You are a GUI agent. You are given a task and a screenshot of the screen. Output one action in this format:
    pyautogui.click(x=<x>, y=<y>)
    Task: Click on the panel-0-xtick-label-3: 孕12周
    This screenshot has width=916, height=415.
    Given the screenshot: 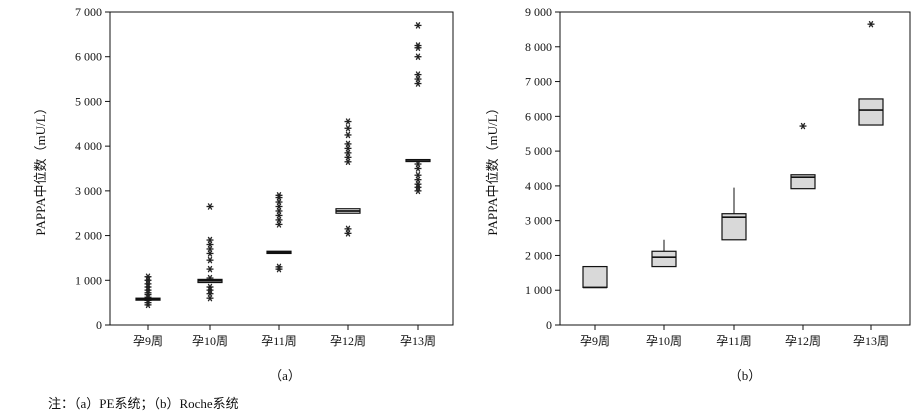 What is the action you would take?
    pyautogui.click(x=348, y=341)
    